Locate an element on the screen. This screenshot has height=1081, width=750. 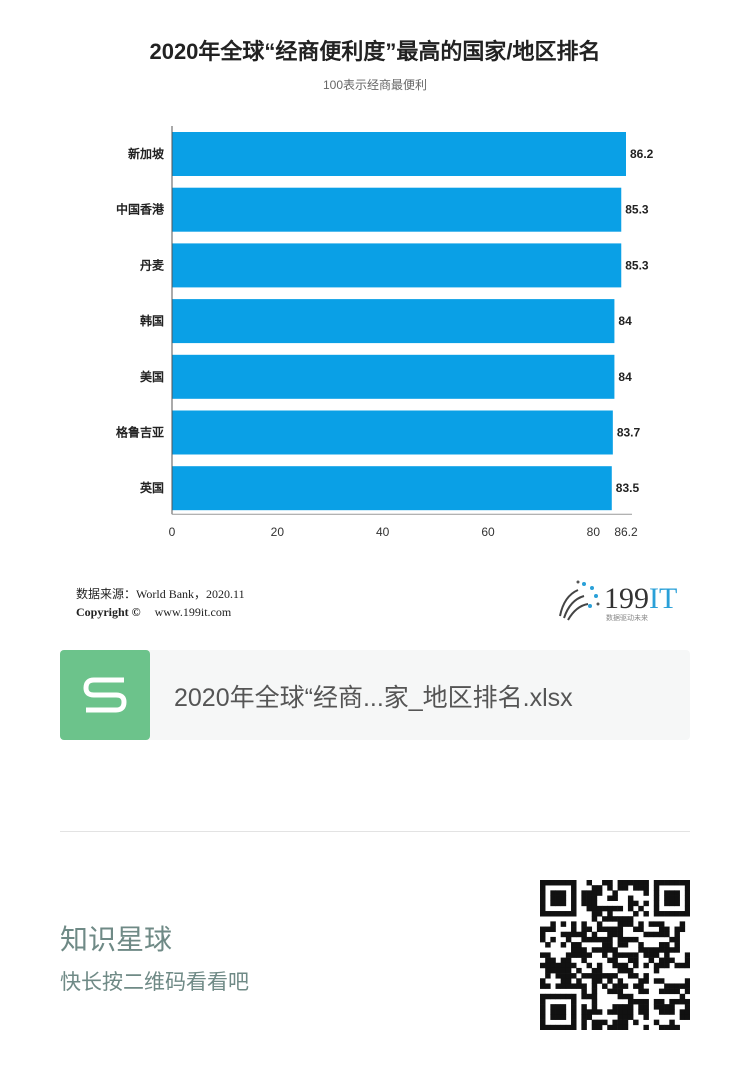
qr-code is located at coordinates (615, 955).